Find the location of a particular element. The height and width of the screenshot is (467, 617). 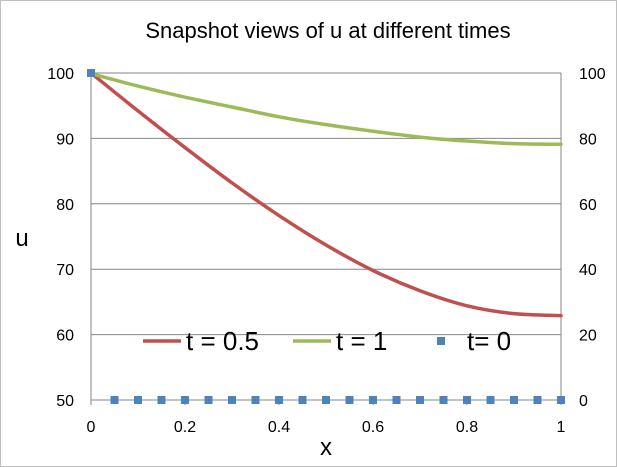

x-axis-label: x is located at coordinates (326, 447).